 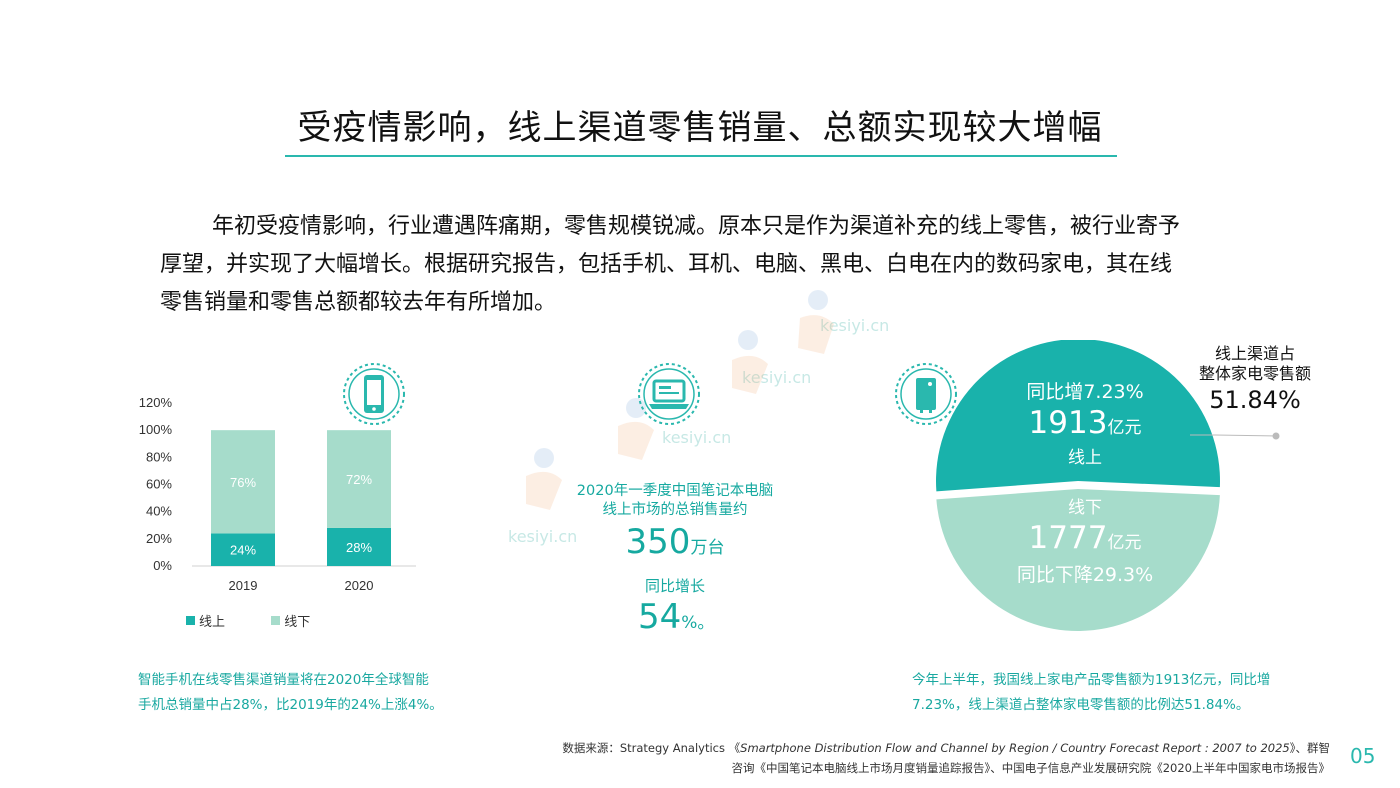 What do you see at coordinates (162, 565) in the screenshot?
I see `y-tick-label: 0%` at bounding box center [162, 565].